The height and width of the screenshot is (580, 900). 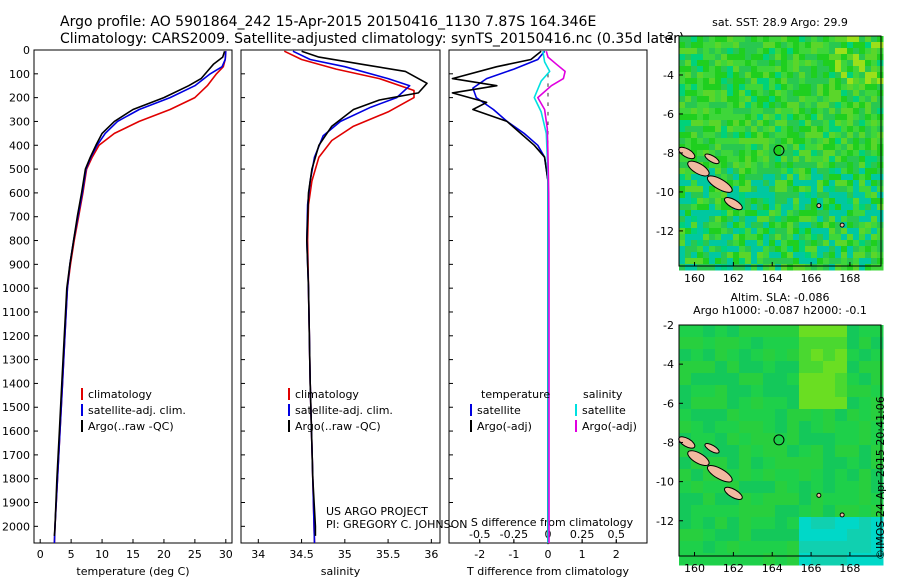 I want to click on sst-map: 160 162 164 166 168-2-4-6-8-10-12, so click(x=770, y=157).